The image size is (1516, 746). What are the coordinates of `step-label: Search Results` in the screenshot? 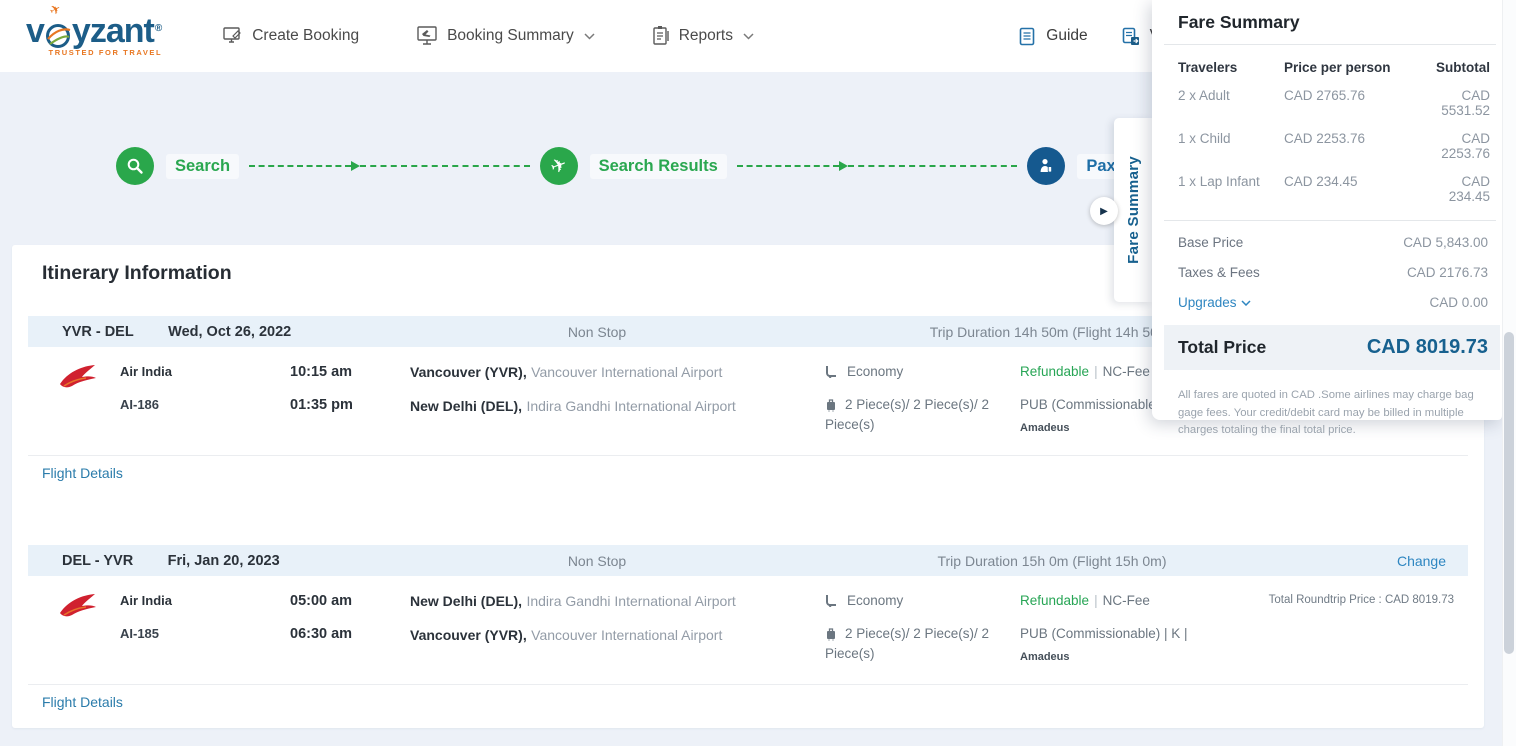 It's located at (658, 166).